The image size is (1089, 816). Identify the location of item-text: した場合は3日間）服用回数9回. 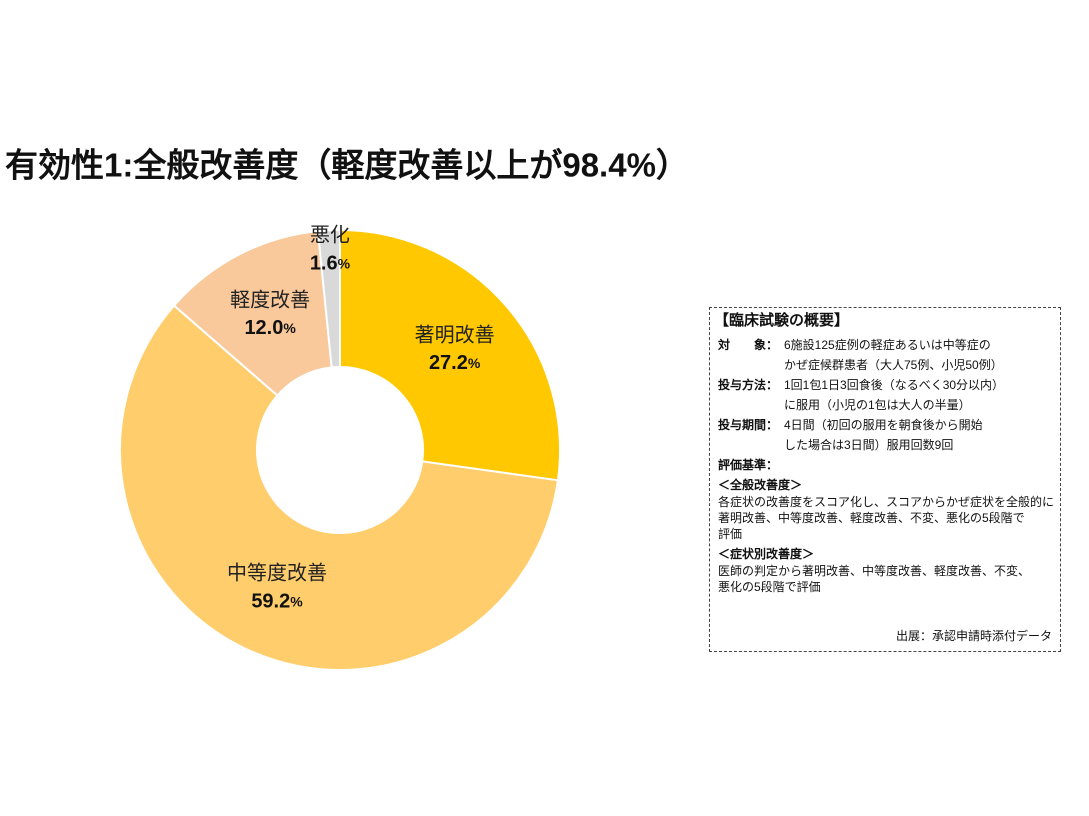
(869, 445).